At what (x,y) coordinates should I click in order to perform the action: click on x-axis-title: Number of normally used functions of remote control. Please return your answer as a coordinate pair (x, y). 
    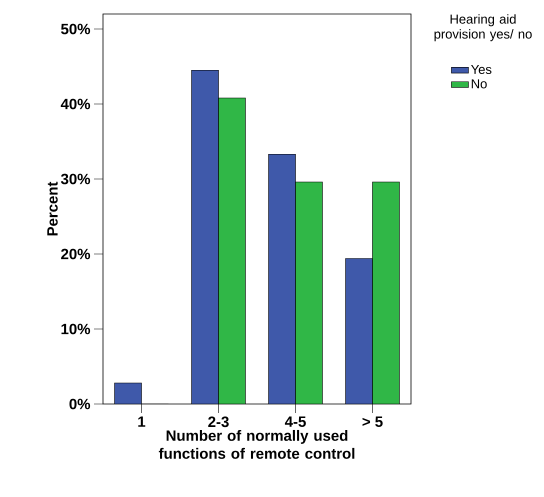
    Looking at the image, I should click on (256, 444).